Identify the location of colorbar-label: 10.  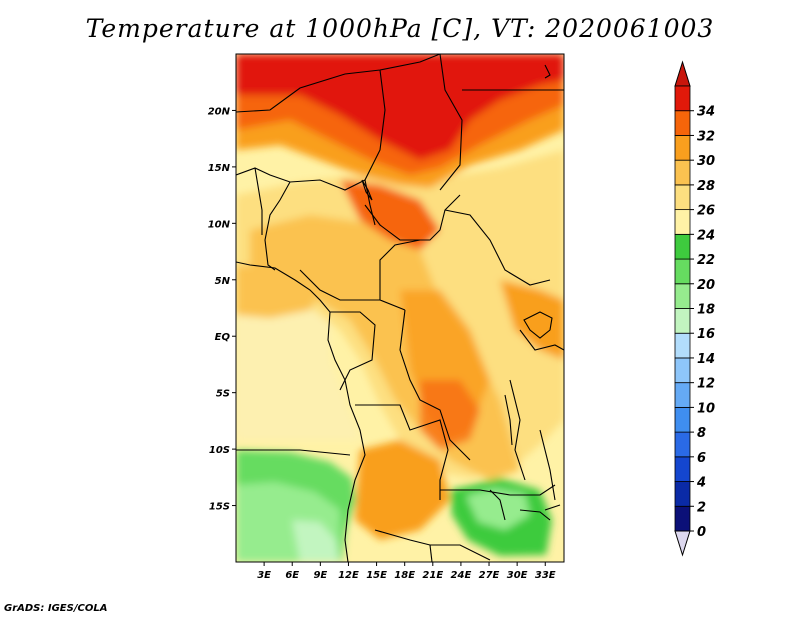
(706, 408).